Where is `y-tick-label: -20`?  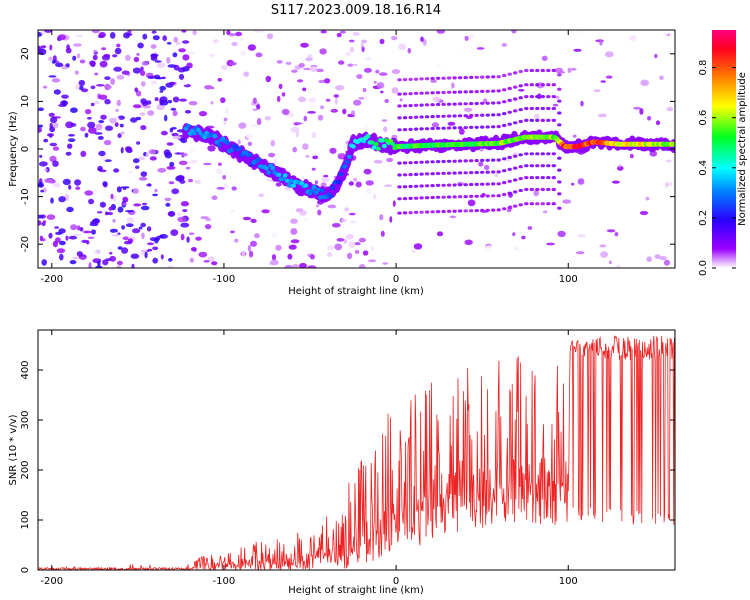
y-tick-label: -20 is located at coordinates (25, 244).